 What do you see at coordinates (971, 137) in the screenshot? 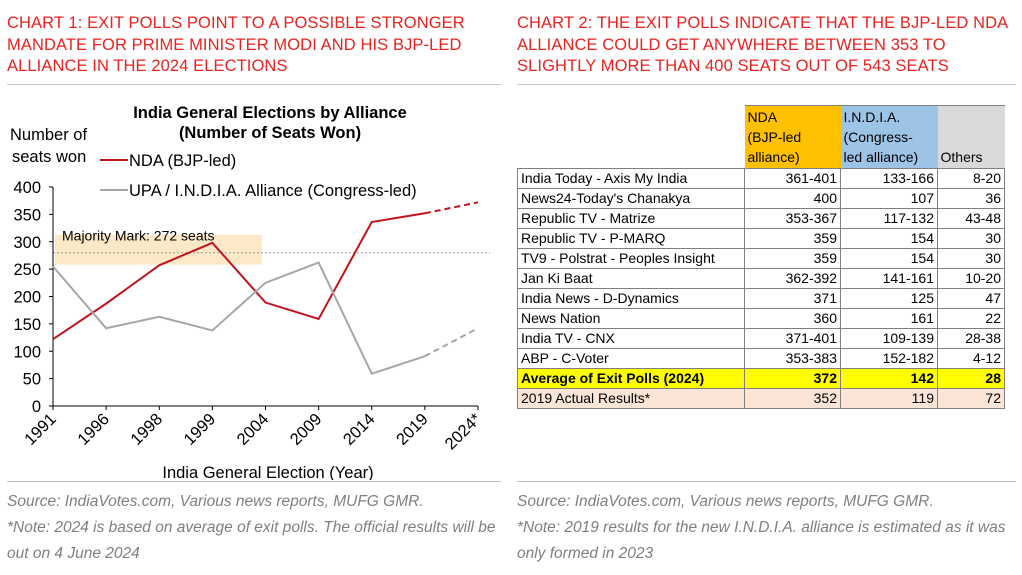
I see `header-others: Others` at bounding box center [971, 137].